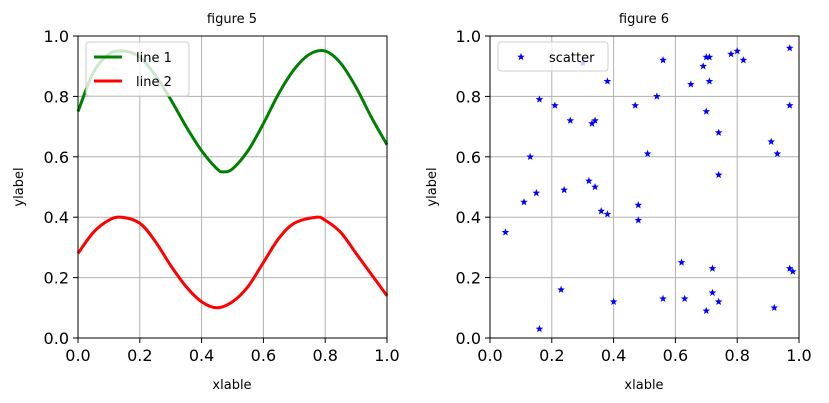 The width and height of the screenshot is (829, 403). I want to click on figure-5-xlabel: xlable, so click(231, 385).